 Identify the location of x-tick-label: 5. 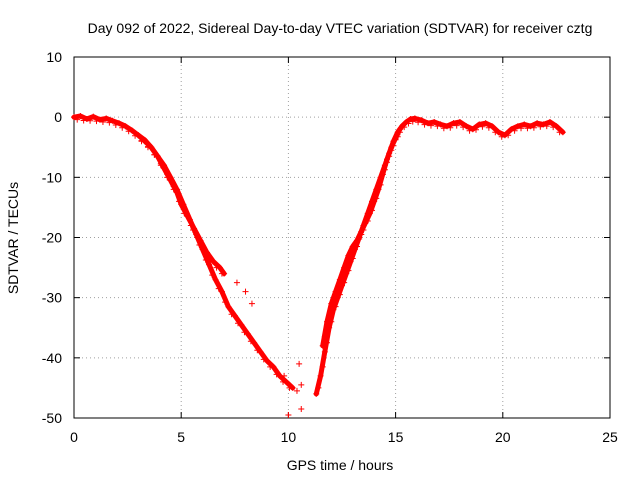
(181, 437).